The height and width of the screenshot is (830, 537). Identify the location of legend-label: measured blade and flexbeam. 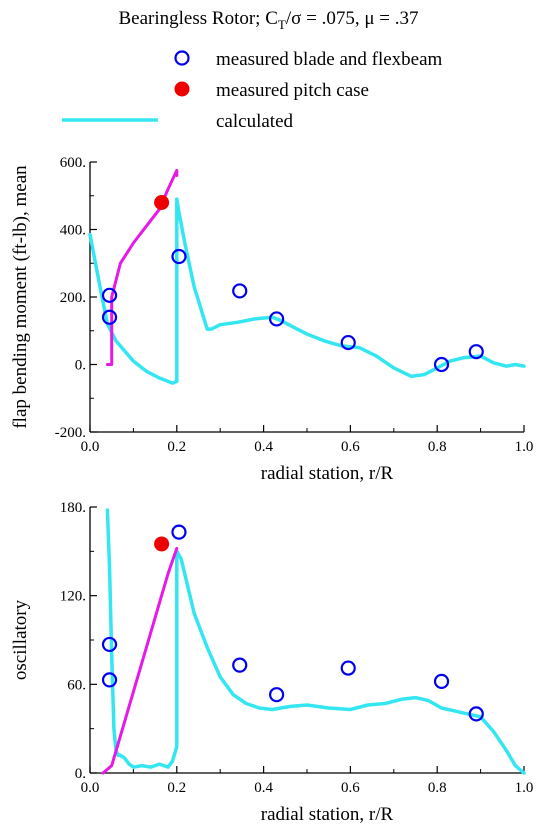
(329, 59).